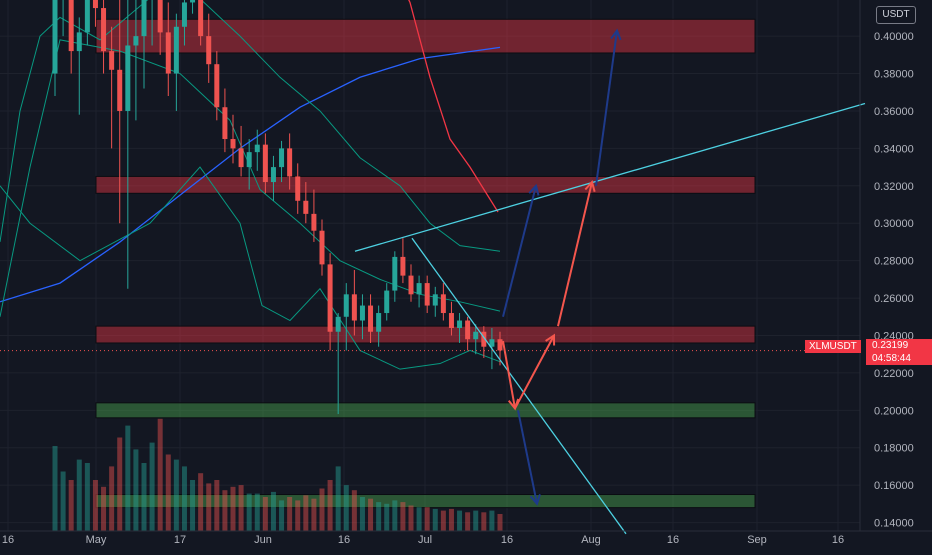  I want to click on x-axis-tick-label: Sep, so click(757, 540).